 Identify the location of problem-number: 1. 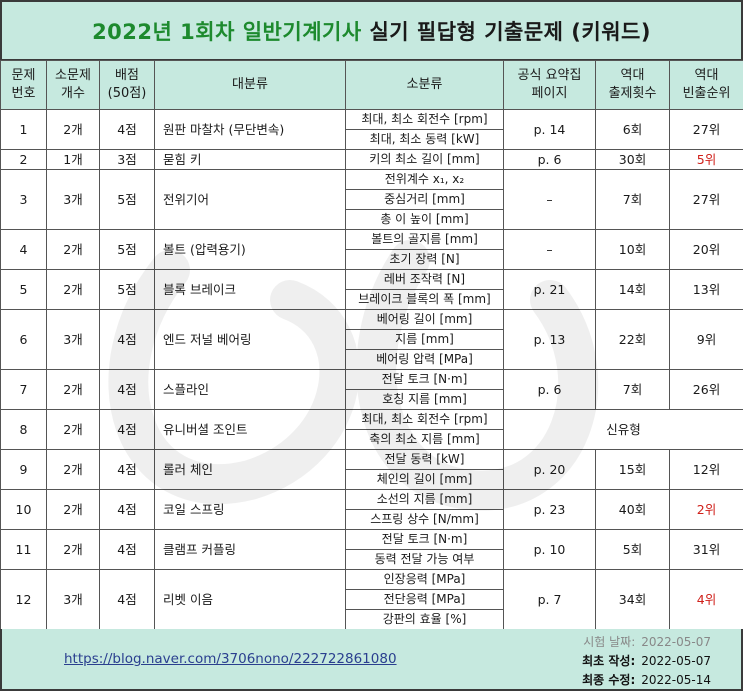
(23, 129).